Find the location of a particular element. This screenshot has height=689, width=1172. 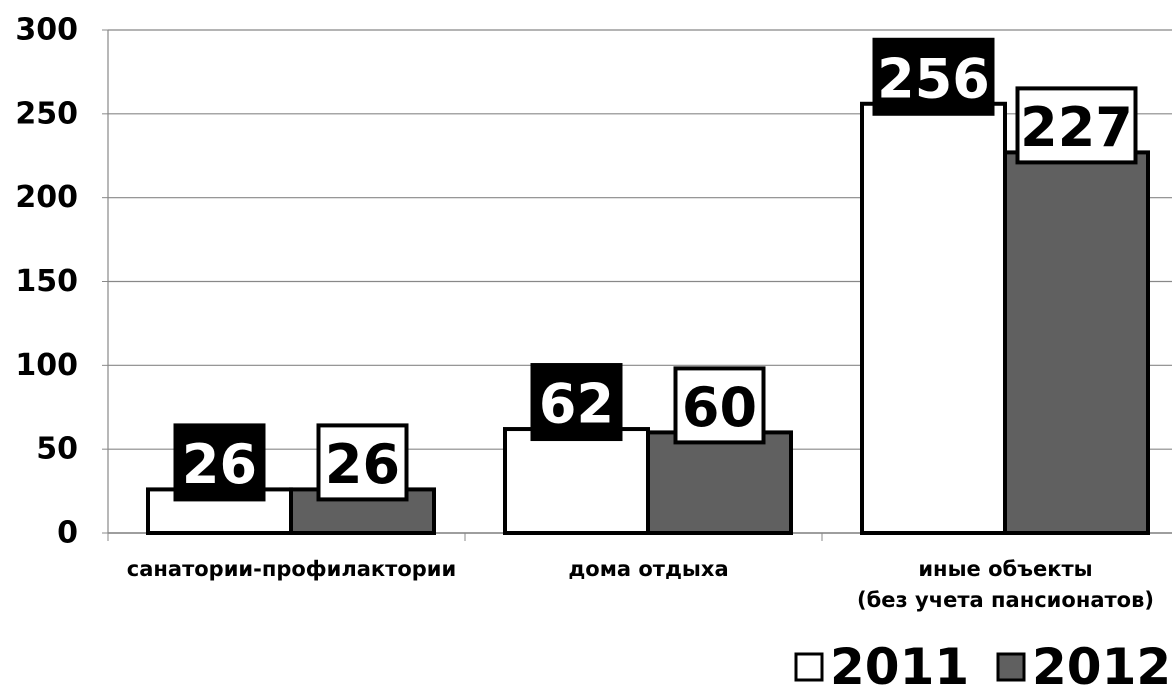

value-label: 62 is located at coordinates (576, 404).